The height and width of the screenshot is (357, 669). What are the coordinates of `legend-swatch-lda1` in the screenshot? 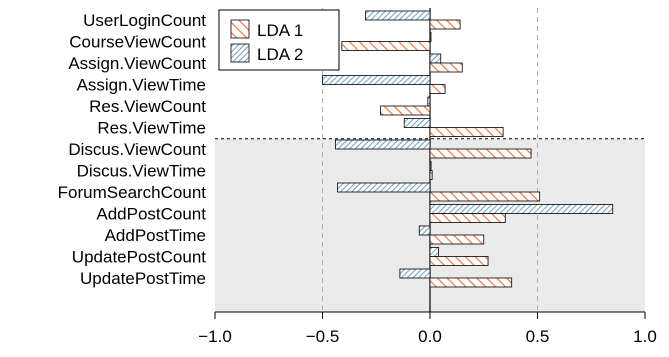 It's located at (240, 29).